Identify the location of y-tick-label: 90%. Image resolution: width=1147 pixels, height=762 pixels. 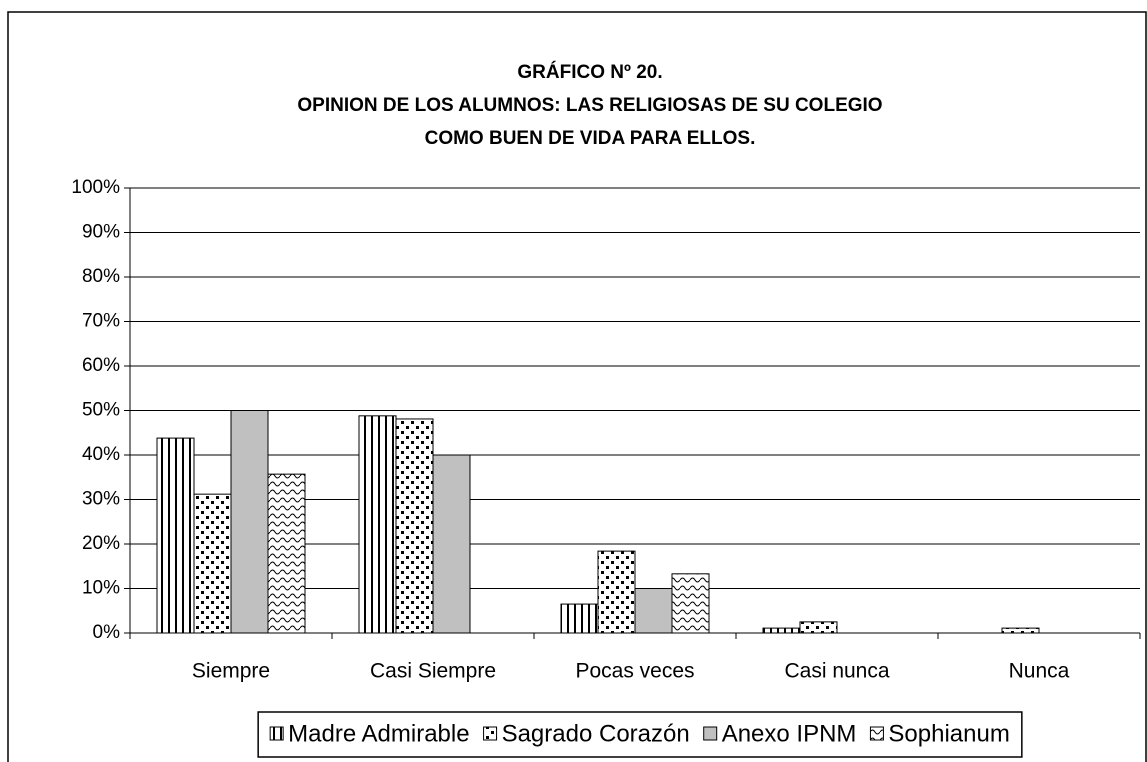
(101, 232).